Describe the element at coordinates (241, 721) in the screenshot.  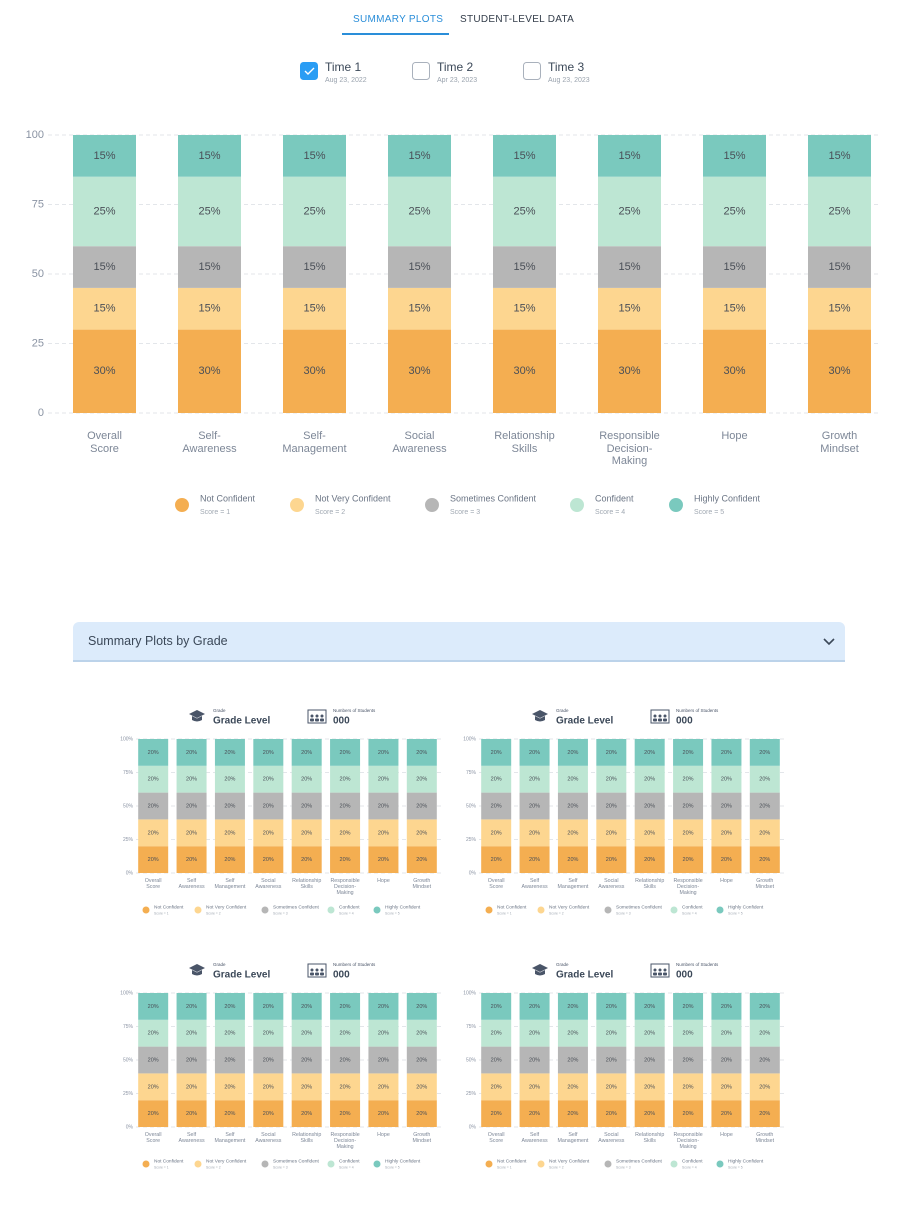
I see `grade-value: Grade Level` at that location.